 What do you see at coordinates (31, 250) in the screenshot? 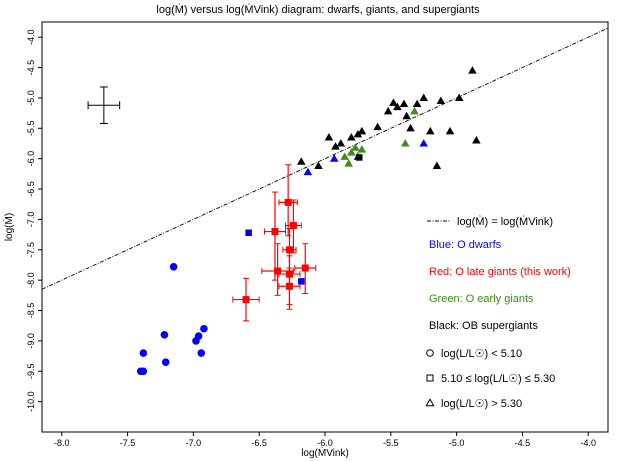
I see `y-tick-label: -7.5` at bounding box center [31, 250].